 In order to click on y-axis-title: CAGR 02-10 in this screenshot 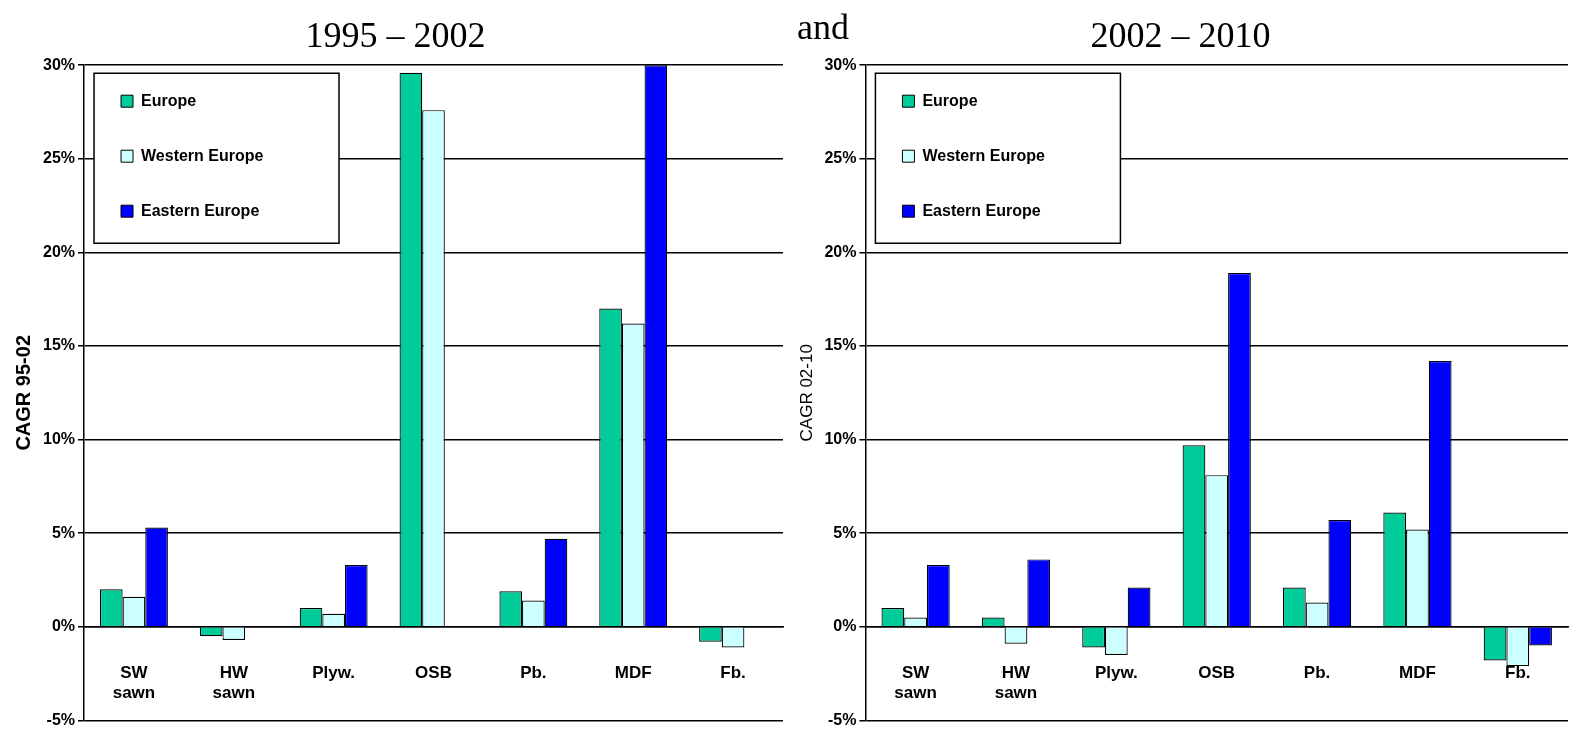, I will do `click(806, 393)`.